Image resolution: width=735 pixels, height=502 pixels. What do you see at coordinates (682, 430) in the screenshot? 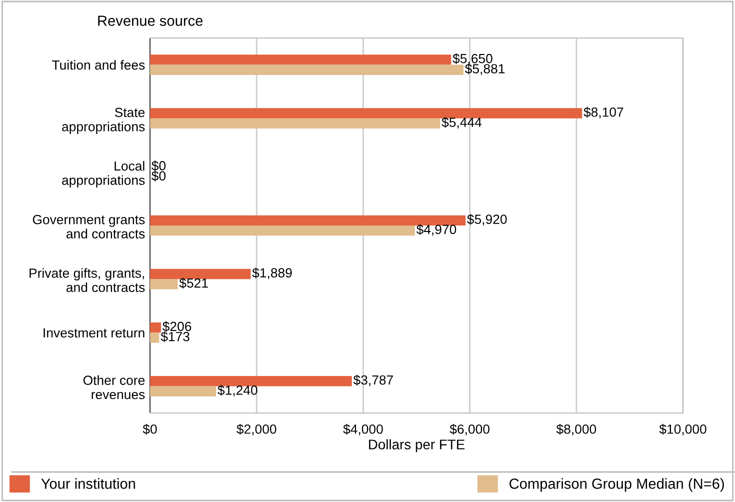
I see `x-tick-label: $10,000` at bounding box center [682, 430].